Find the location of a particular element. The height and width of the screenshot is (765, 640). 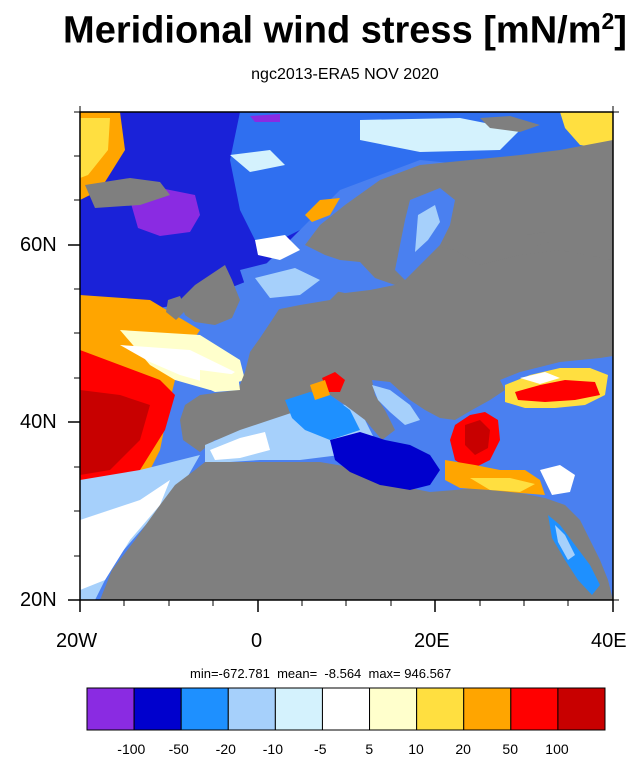

land-scandinavia is located at coordinates (459, 212).